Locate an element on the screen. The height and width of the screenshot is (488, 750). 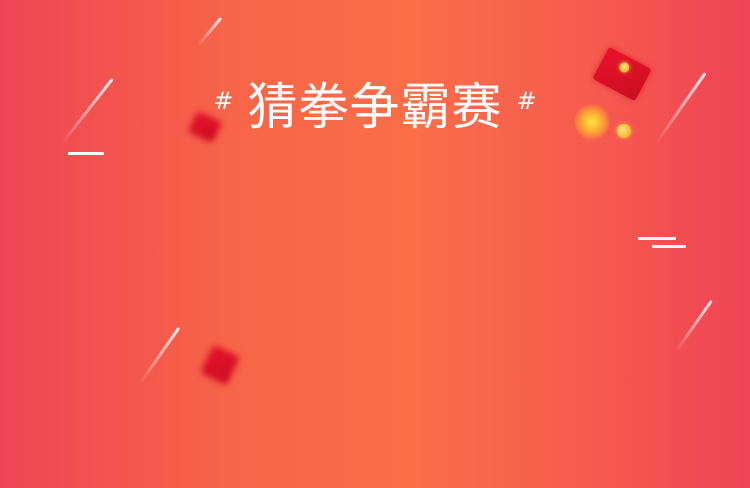
title-left-hash: # is located at coordinates (223, 101).